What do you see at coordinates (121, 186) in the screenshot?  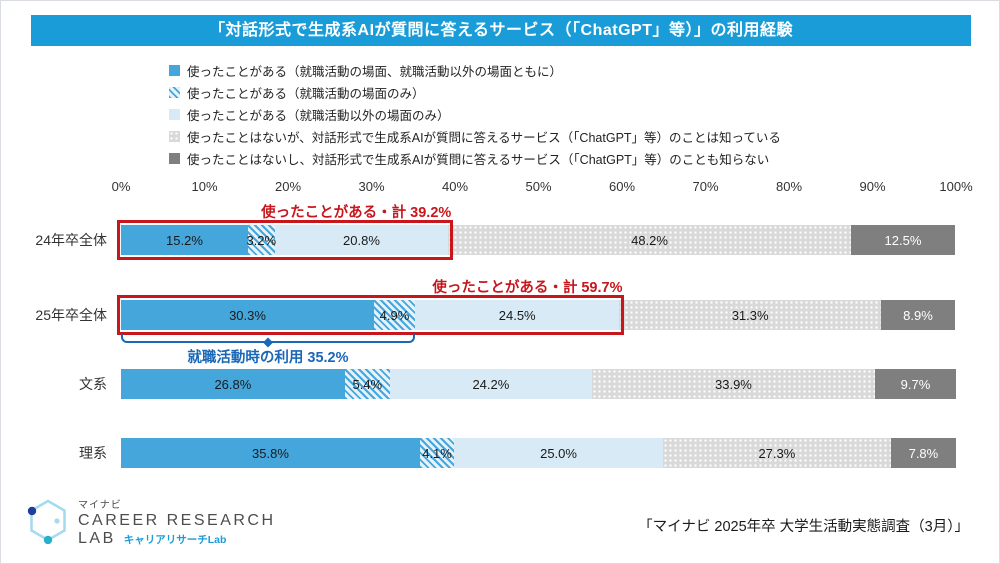 I see `x-tick: 0%` at bounding box center [121, 186].